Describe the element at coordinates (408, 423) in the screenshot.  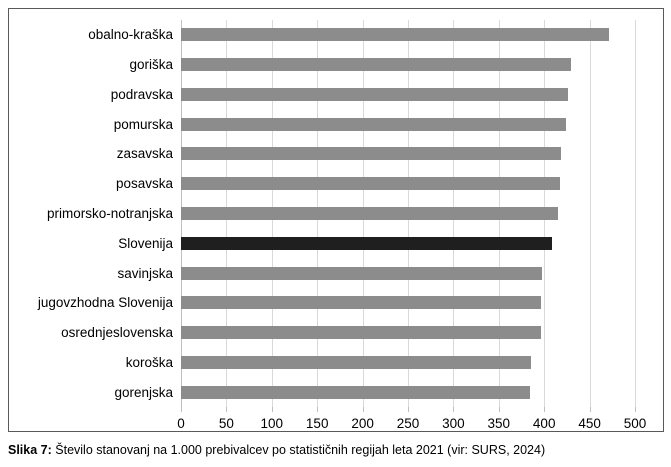
I see `x-tick-label: 250` at that location.